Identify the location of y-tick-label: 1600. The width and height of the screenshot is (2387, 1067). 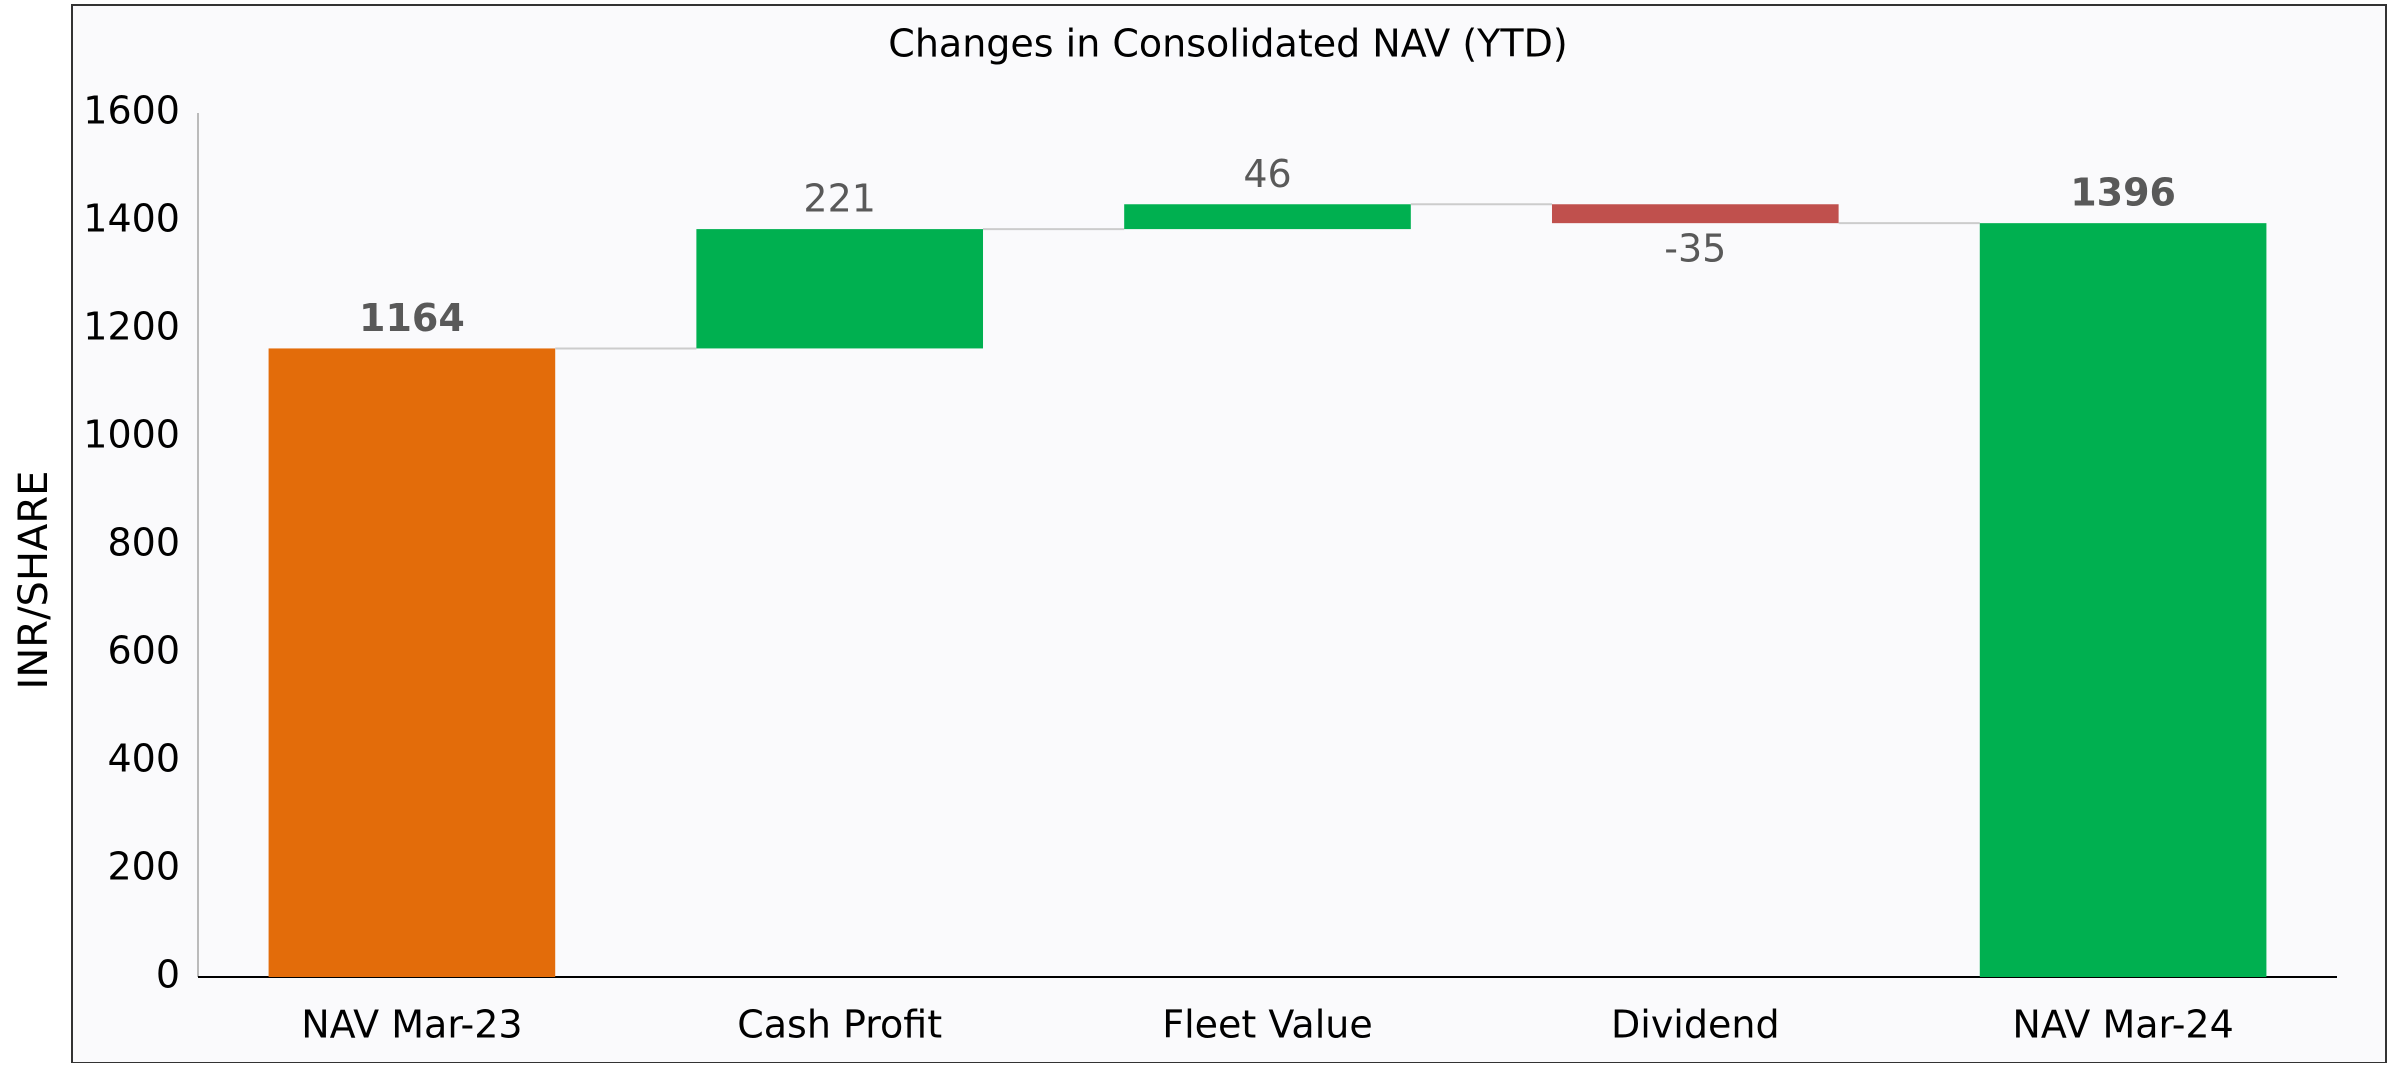
(131, 111).